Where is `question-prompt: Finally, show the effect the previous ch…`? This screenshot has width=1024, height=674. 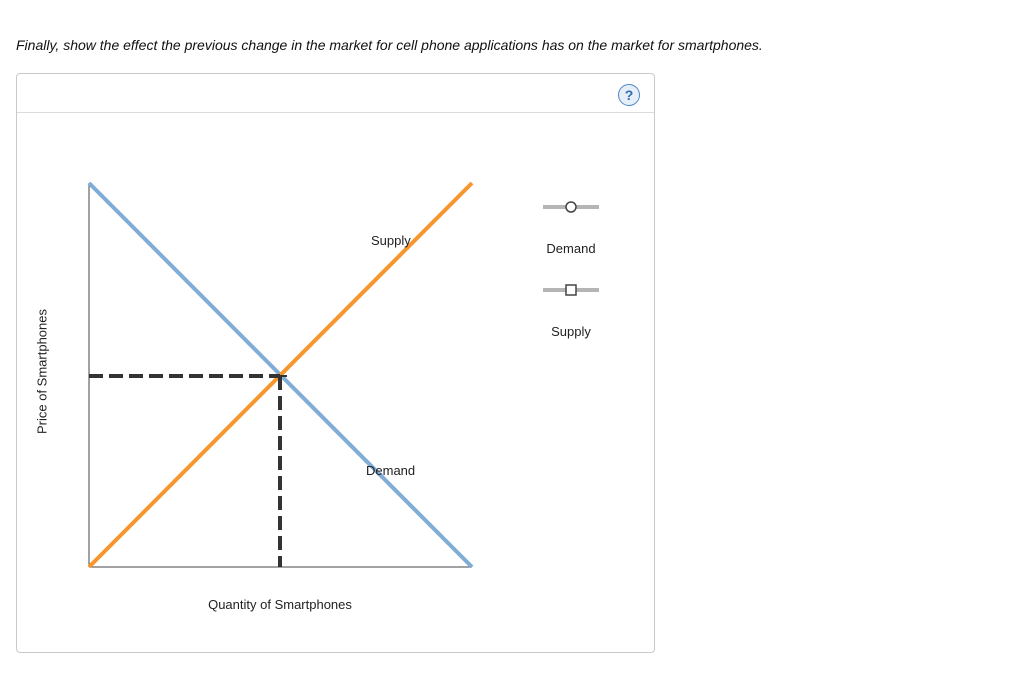 question-prompt: Finally, show the effect the previous ch… is located at coordinates (389, 45).